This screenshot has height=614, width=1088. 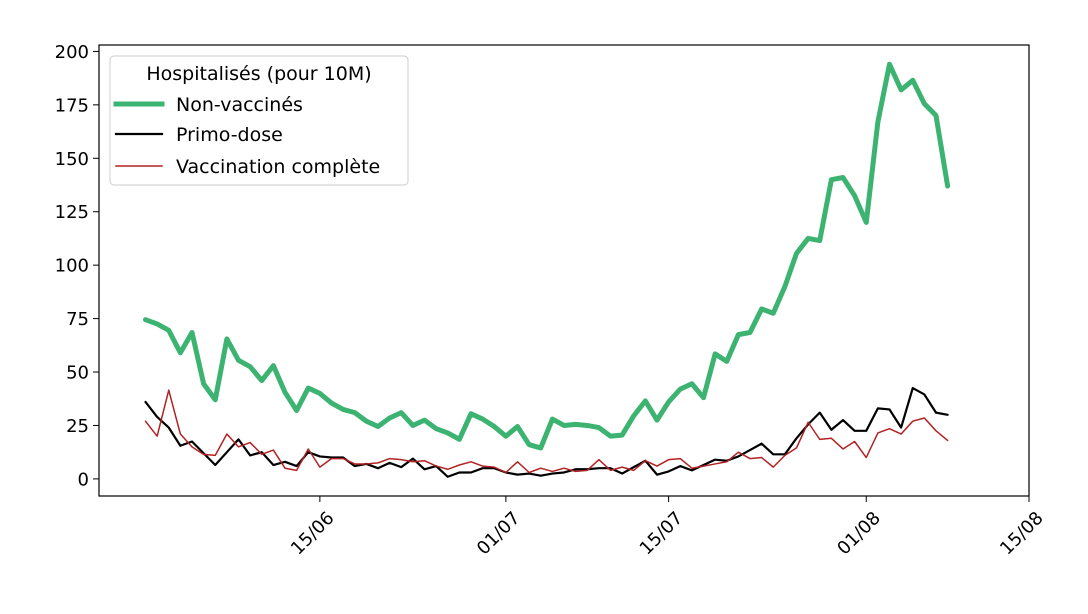 What do you see at coordinates (239, 105) in the screenshot?
I see `legend-label-non-vaccines: Non-vaccinés` at bounding box center [239, 105].